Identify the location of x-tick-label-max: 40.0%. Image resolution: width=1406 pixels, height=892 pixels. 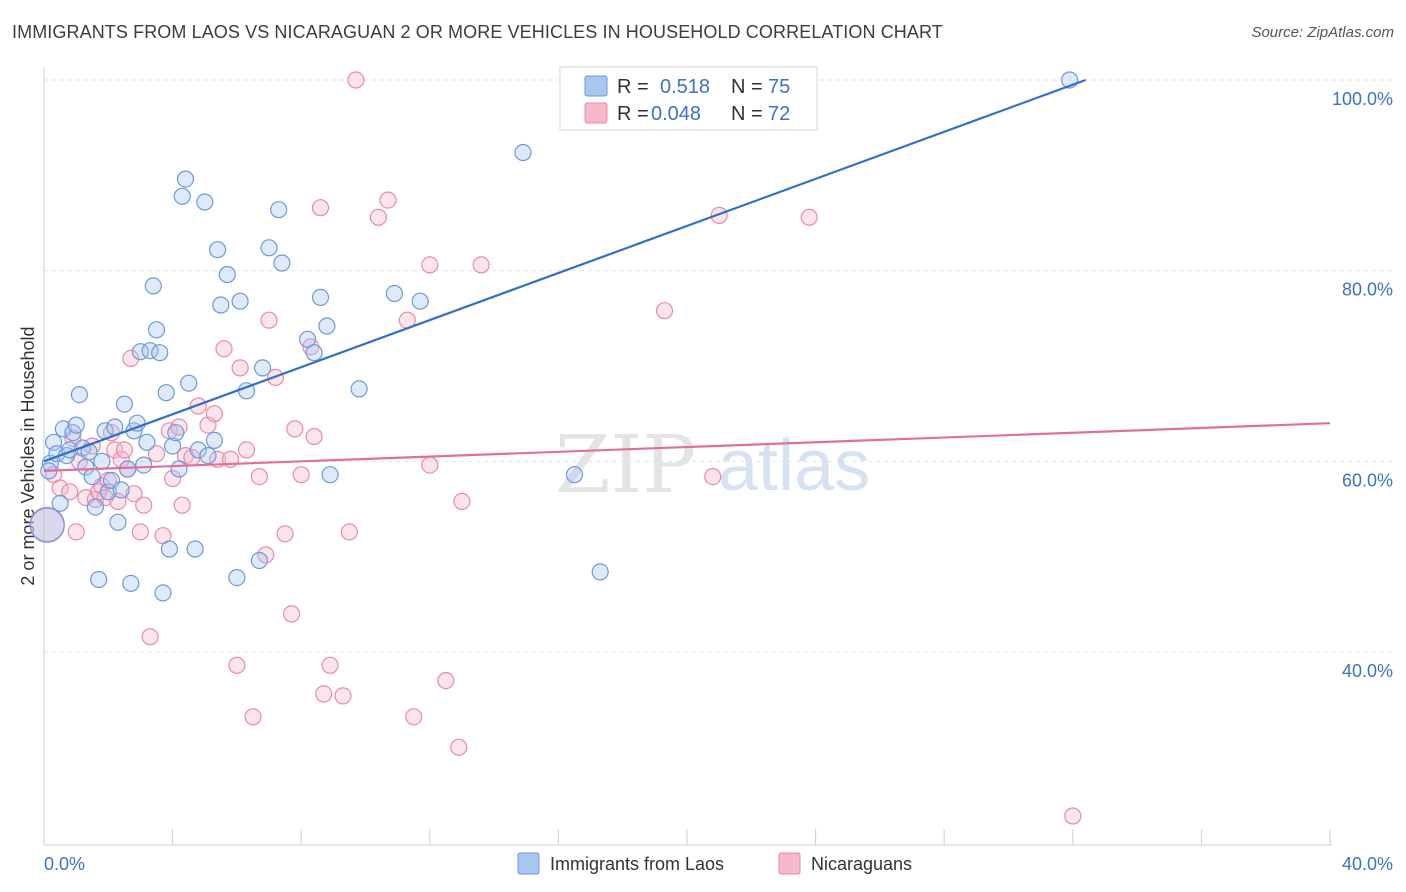
(1367, 864).